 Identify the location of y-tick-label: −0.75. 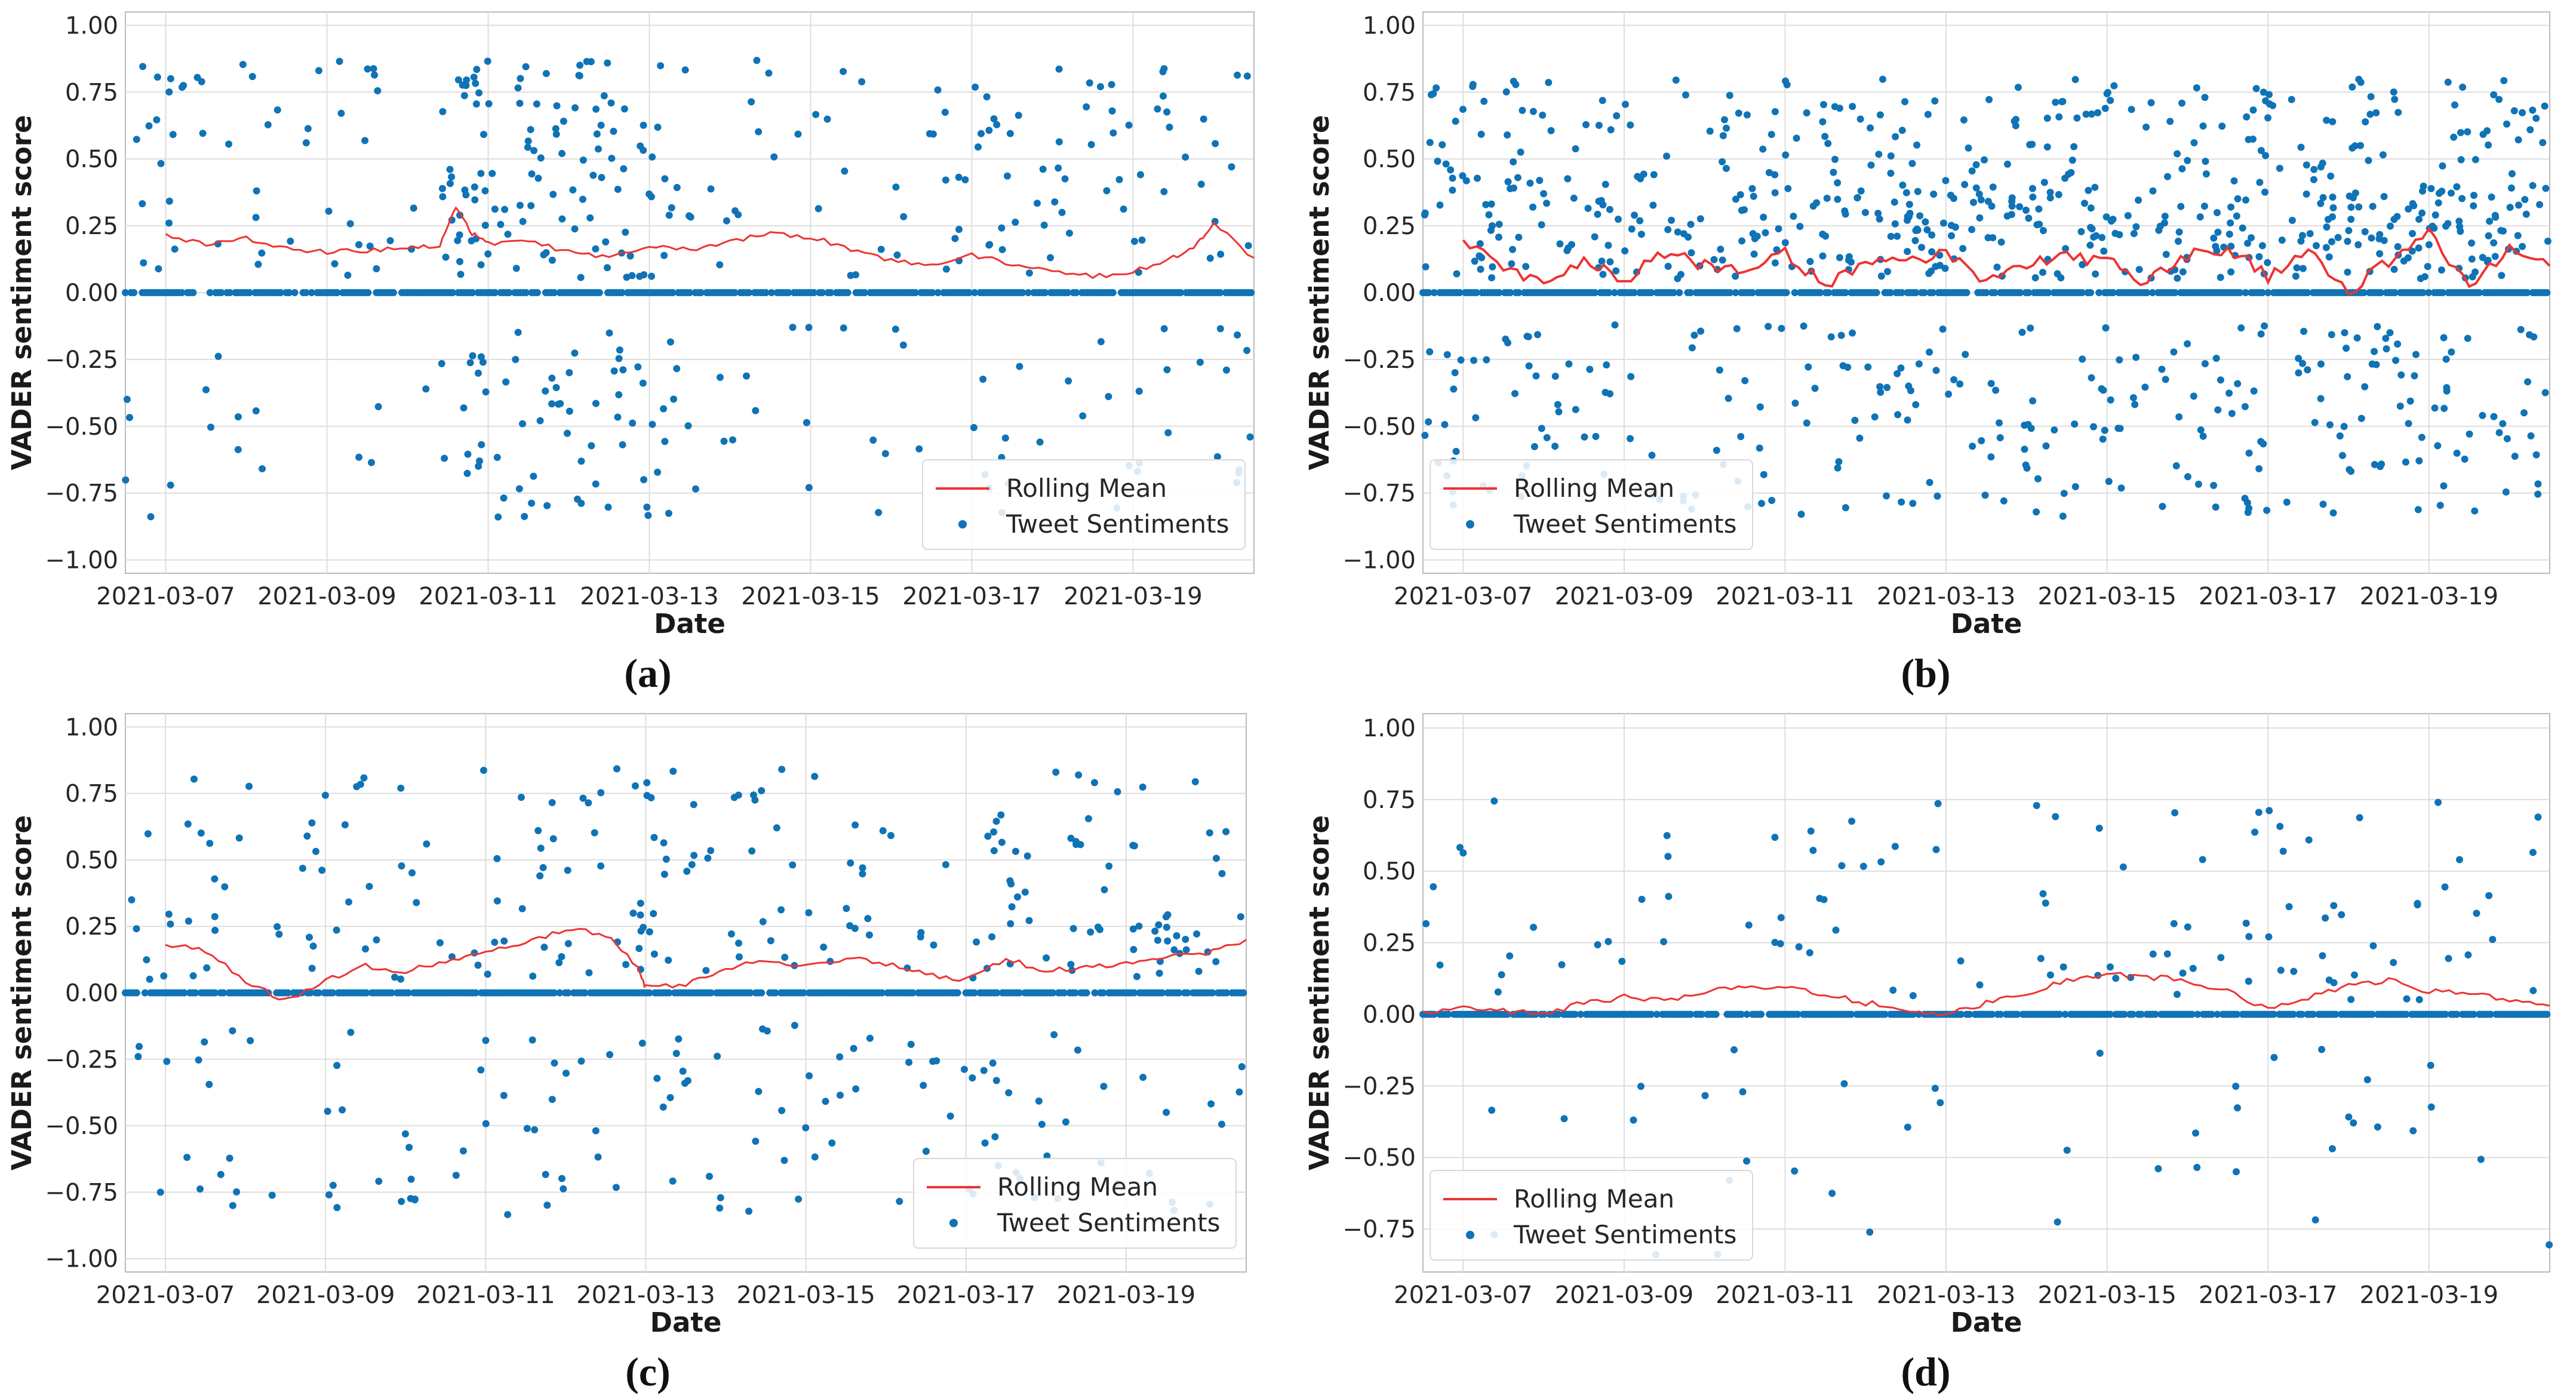
(1379, 494).